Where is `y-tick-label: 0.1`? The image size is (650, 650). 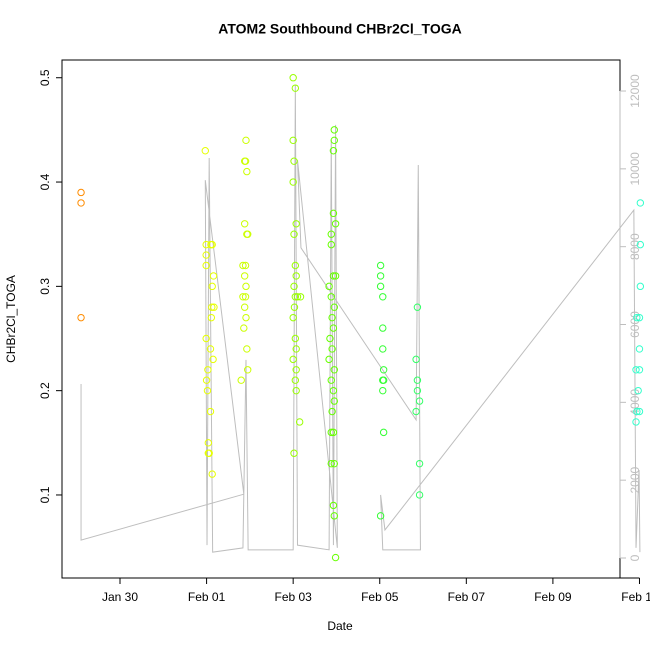 y-tick-label: 0.1 is located at coordinates (45, 494).